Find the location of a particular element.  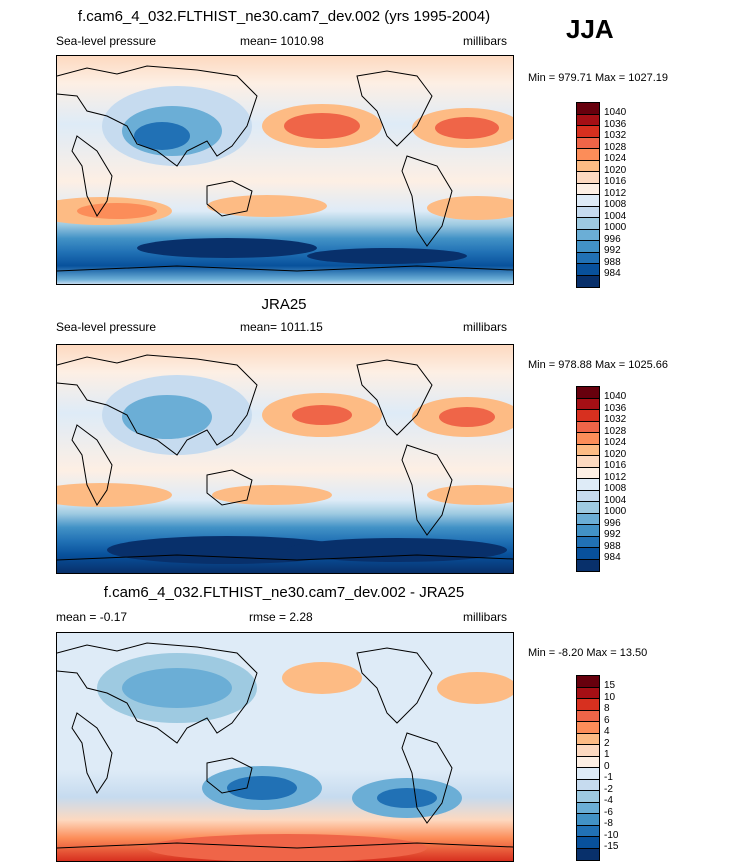

panel-1-colorbar is located at coordinates (588, 195).